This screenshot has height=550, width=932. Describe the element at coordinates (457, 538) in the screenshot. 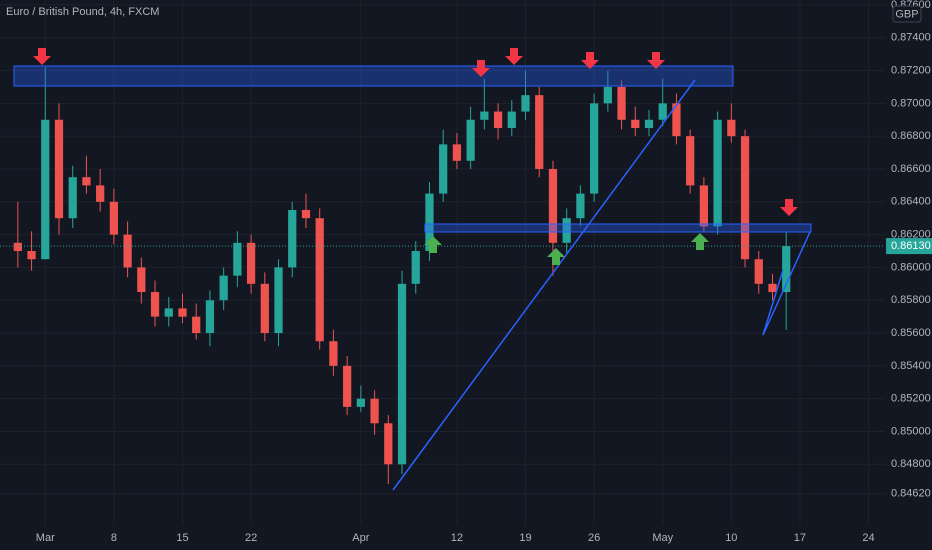

I see `x-tick-label: 12` at that location.